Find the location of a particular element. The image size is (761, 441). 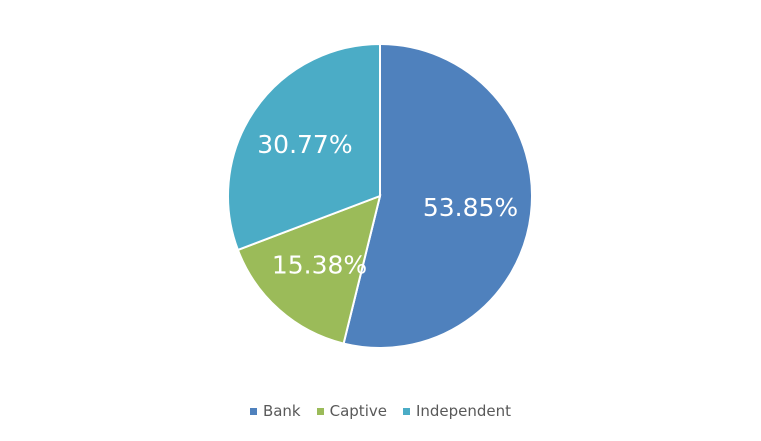

pie-slice-independent is located at coordinates (304, 147).